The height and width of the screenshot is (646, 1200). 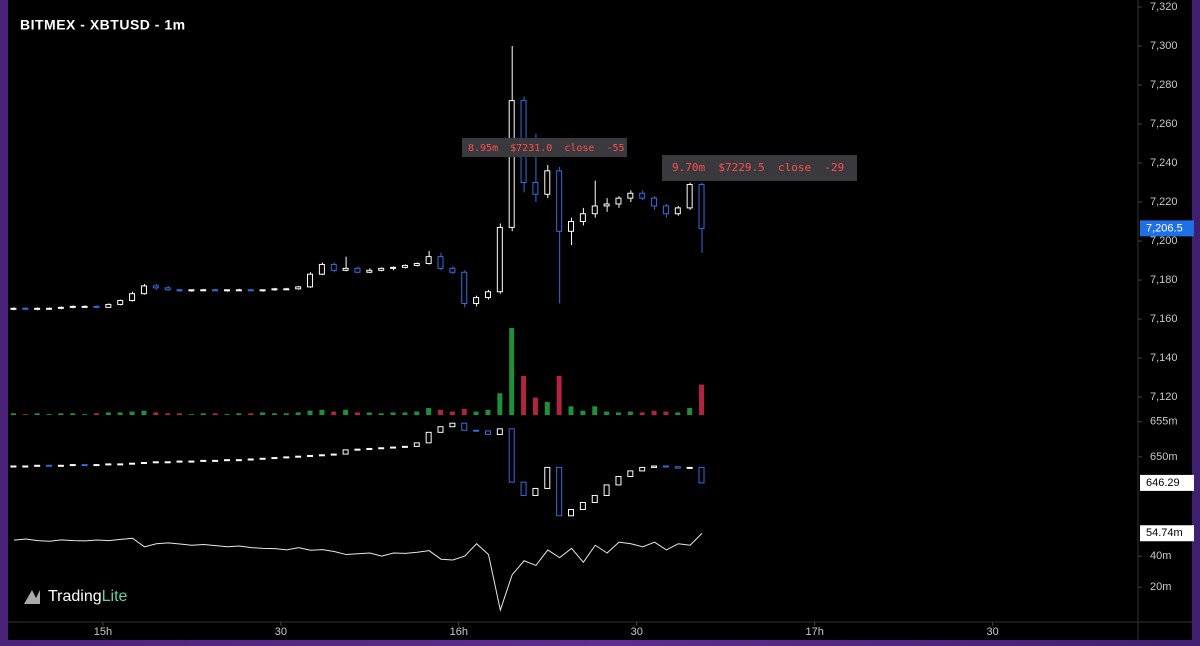 What do you see at coordinates (1164, 358) in the screenshot?
I see `y-tick-label: 7,140` at bounding box center [1164, 358].